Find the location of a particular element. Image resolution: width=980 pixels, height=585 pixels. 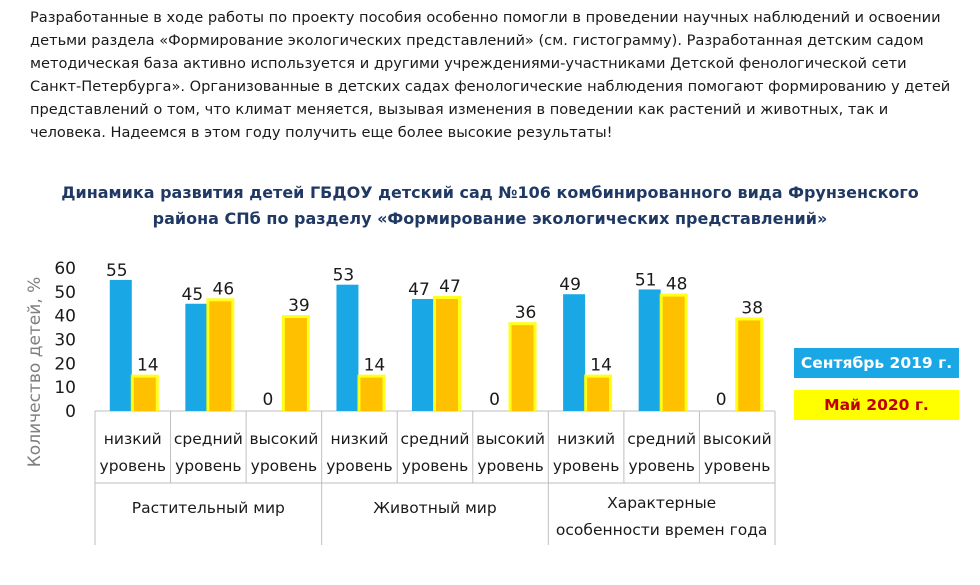

y-tick-label: 0 is located at coordinates (70, 412).